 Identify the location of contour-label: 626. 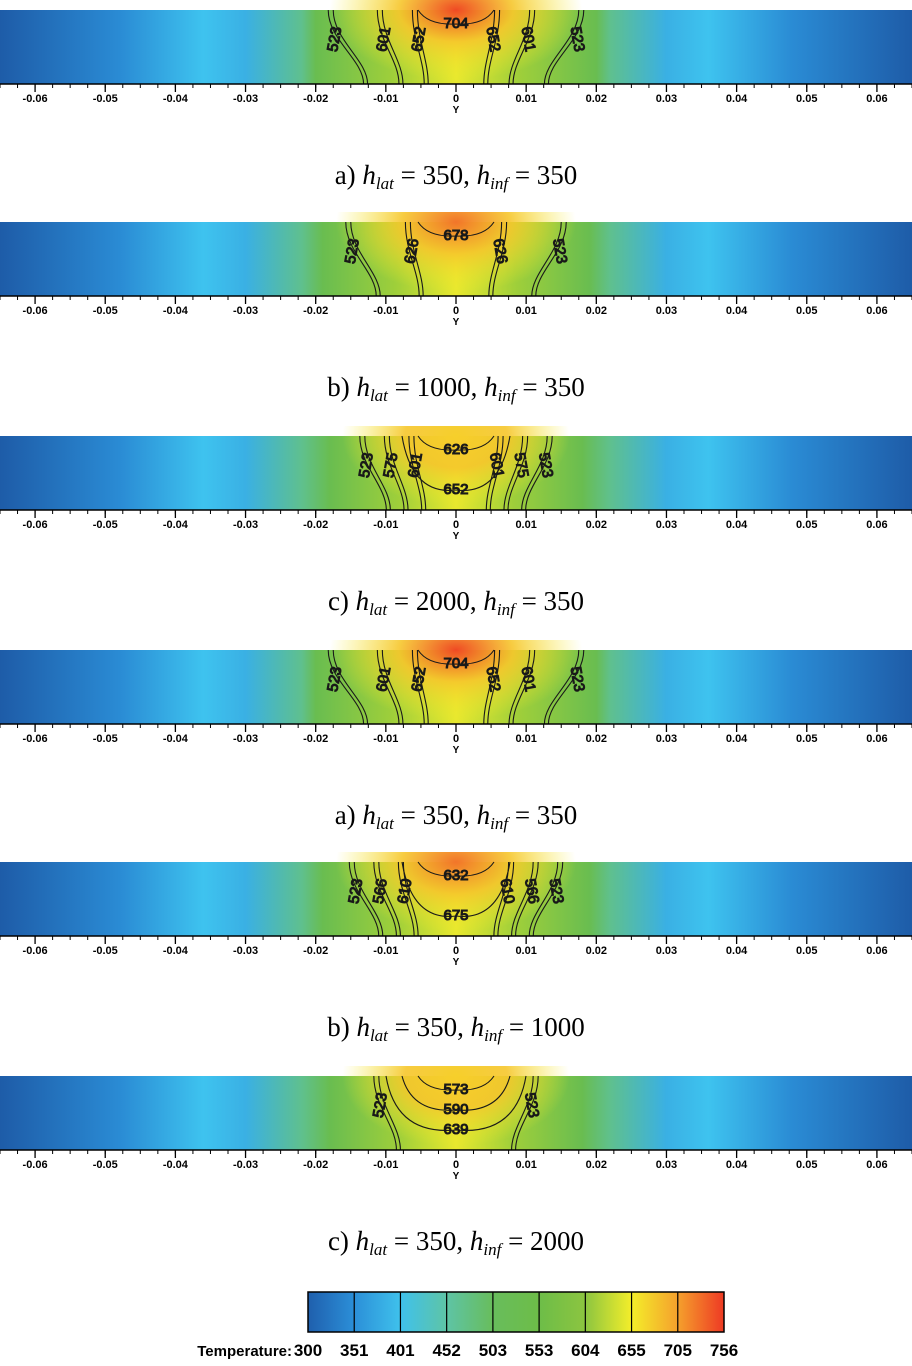
(411, 251).